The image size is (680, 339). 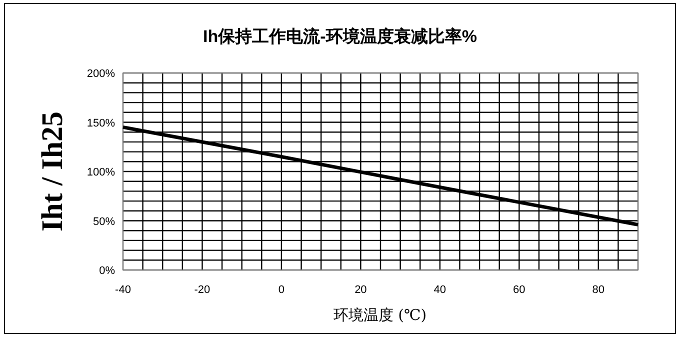 I want to click on x-tick-label: 40, so click(x=440, y=290).